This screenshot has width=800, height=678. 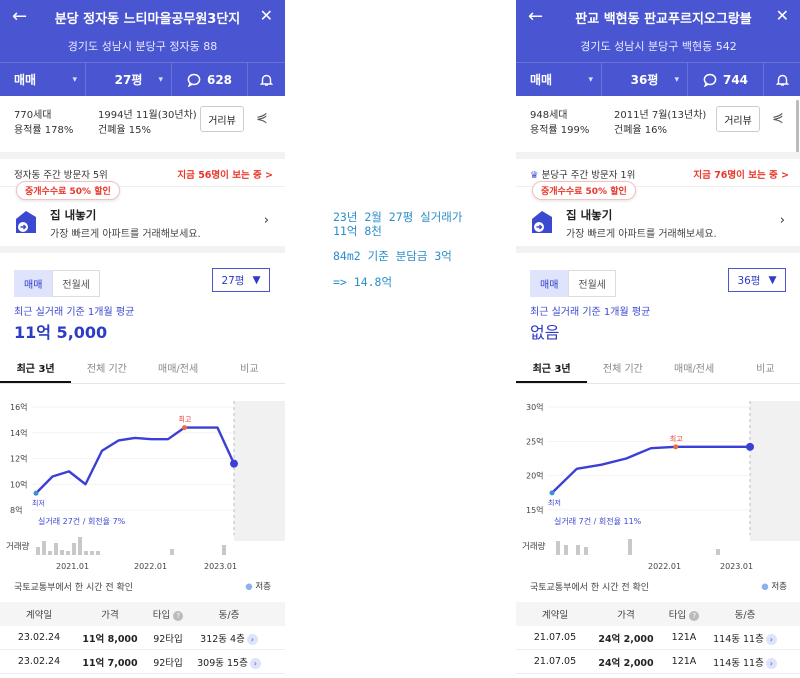 I want to click on built-text: 2011년 7월(13년차), so click(x=660, y=115).